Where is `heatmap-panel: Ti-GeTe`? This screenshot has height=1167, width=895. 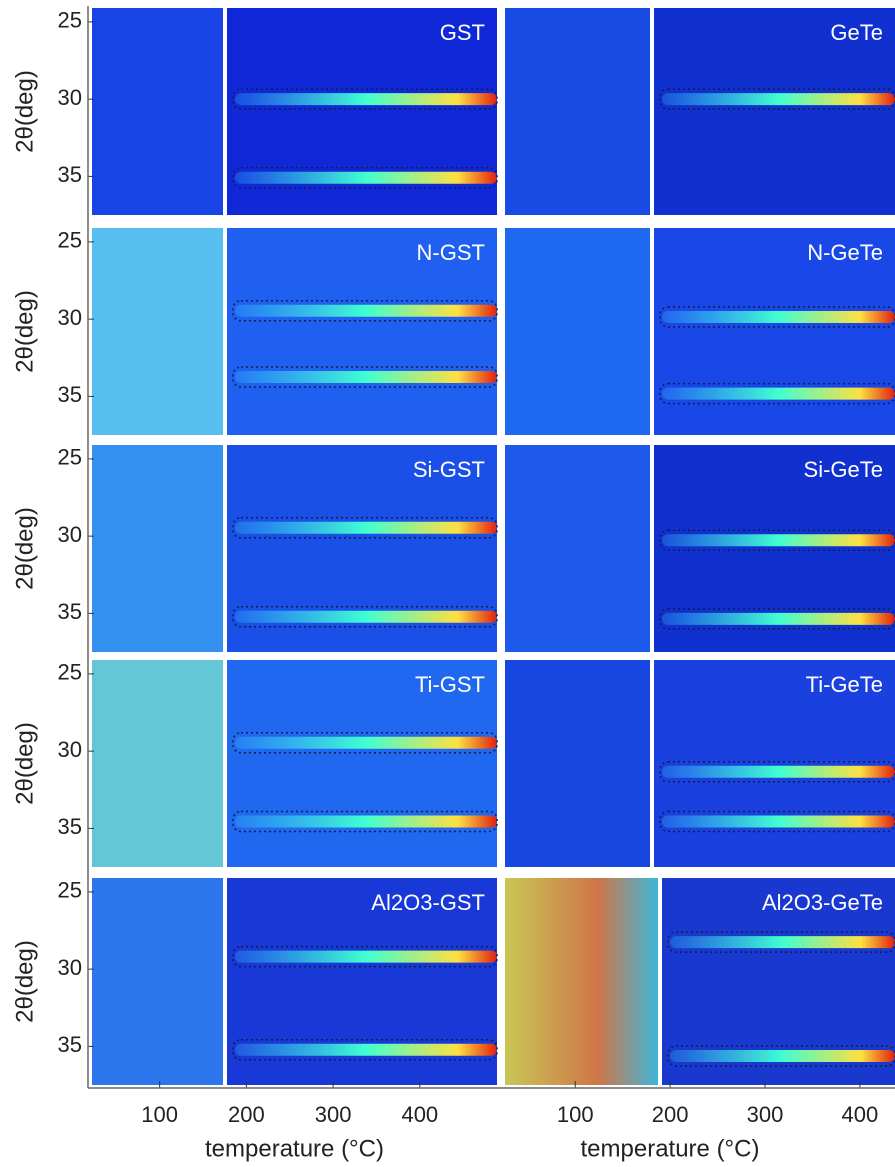 heatmap-panel: Ti-GeTe is located at coordinates (700, 763).